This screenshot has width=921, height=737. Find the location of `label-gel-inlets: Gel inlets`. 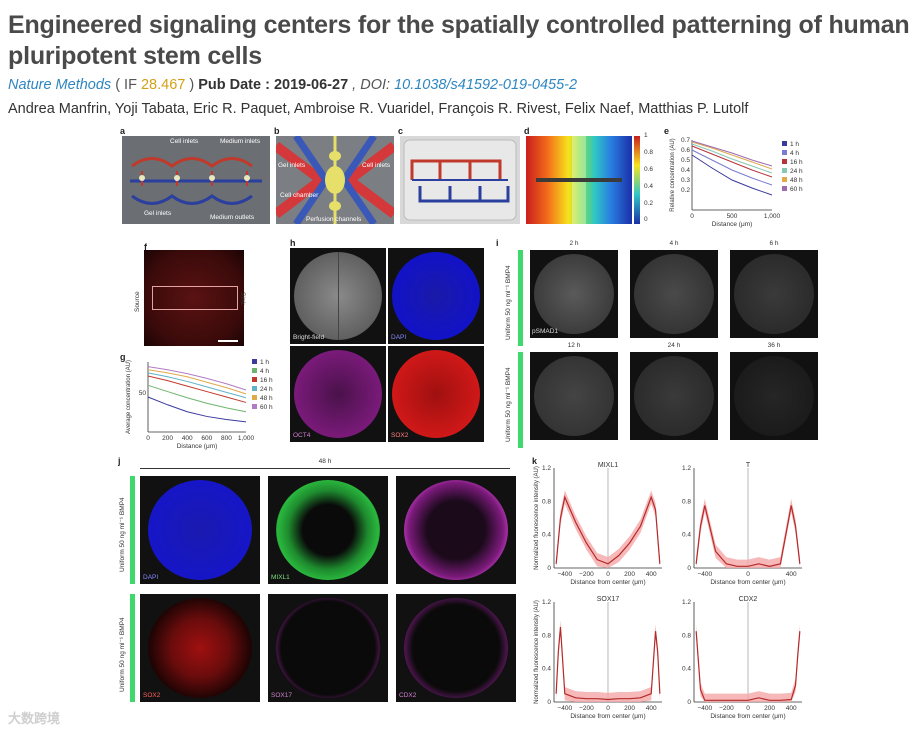

label-gel-inlets: Gel inlets is located at coordinates (158, 213).